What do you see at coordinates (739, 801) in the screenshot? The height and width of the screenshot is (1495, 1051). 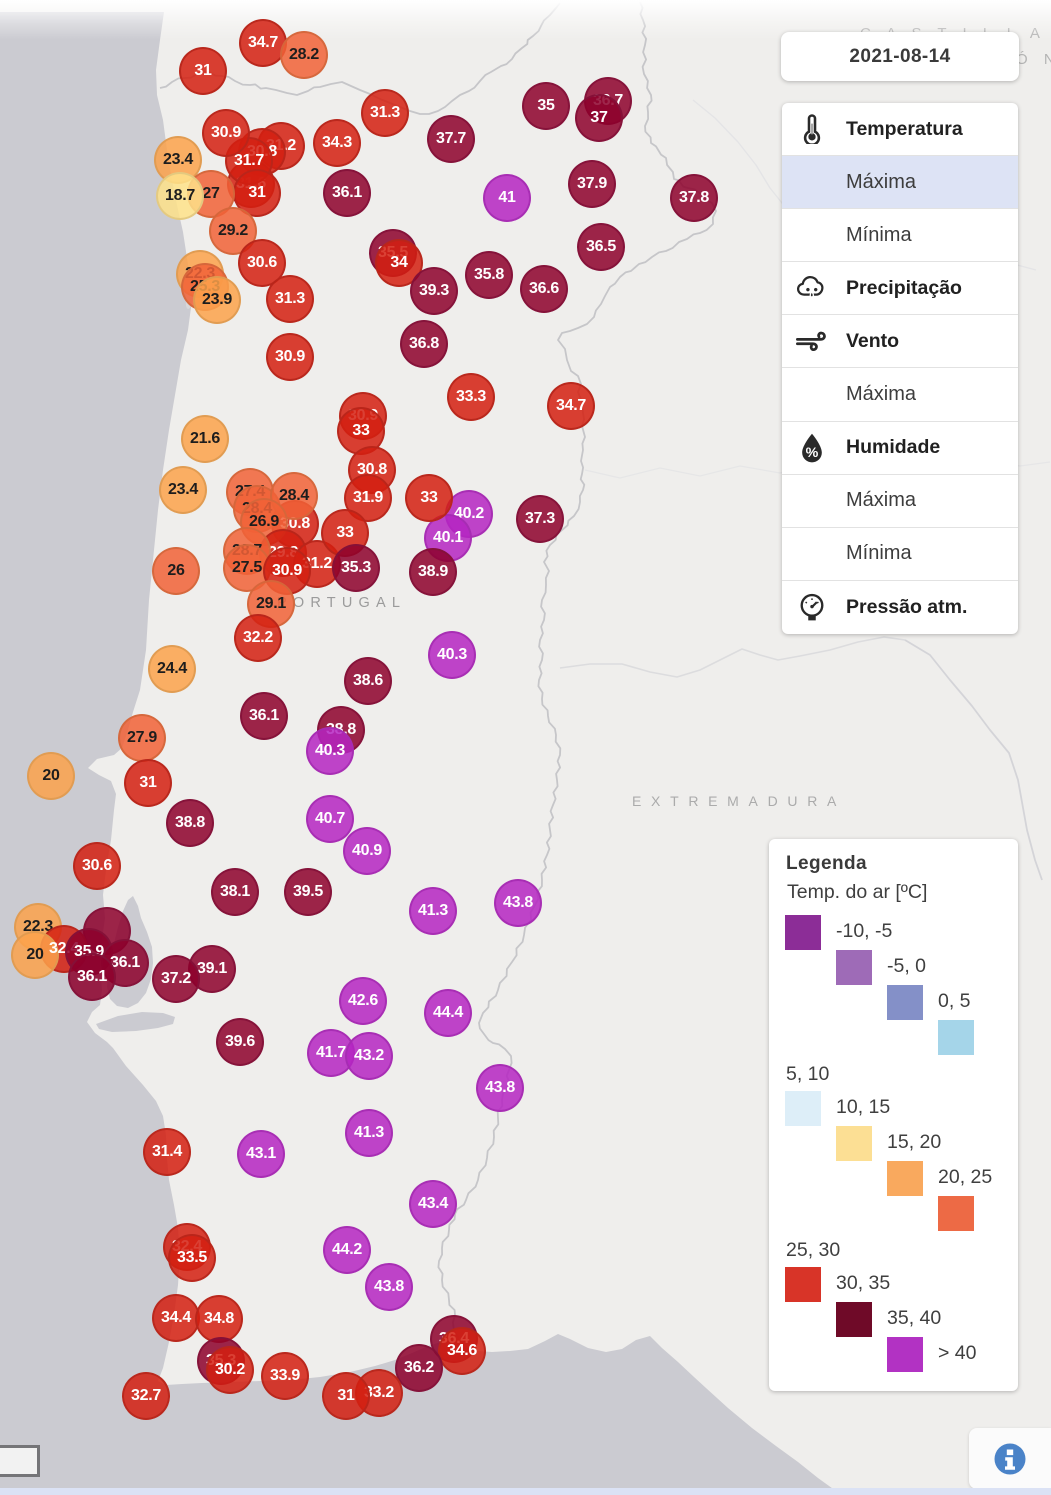 I see `svg-text: EXTREMADURA` at bounding box center [739, 801].